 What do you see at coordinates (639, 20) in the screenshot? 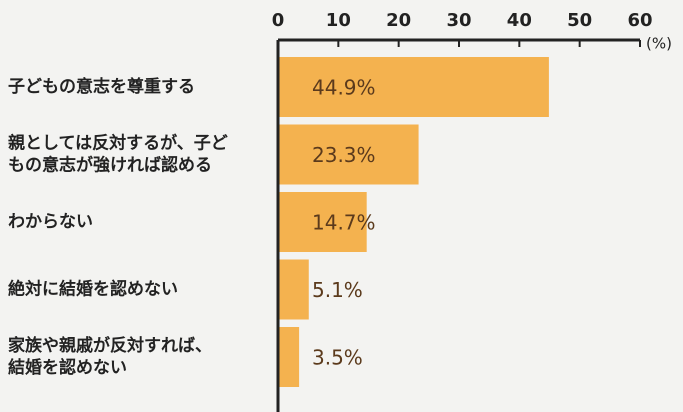
I see `x-tick-label: 60` at bounding box center [639, 20].